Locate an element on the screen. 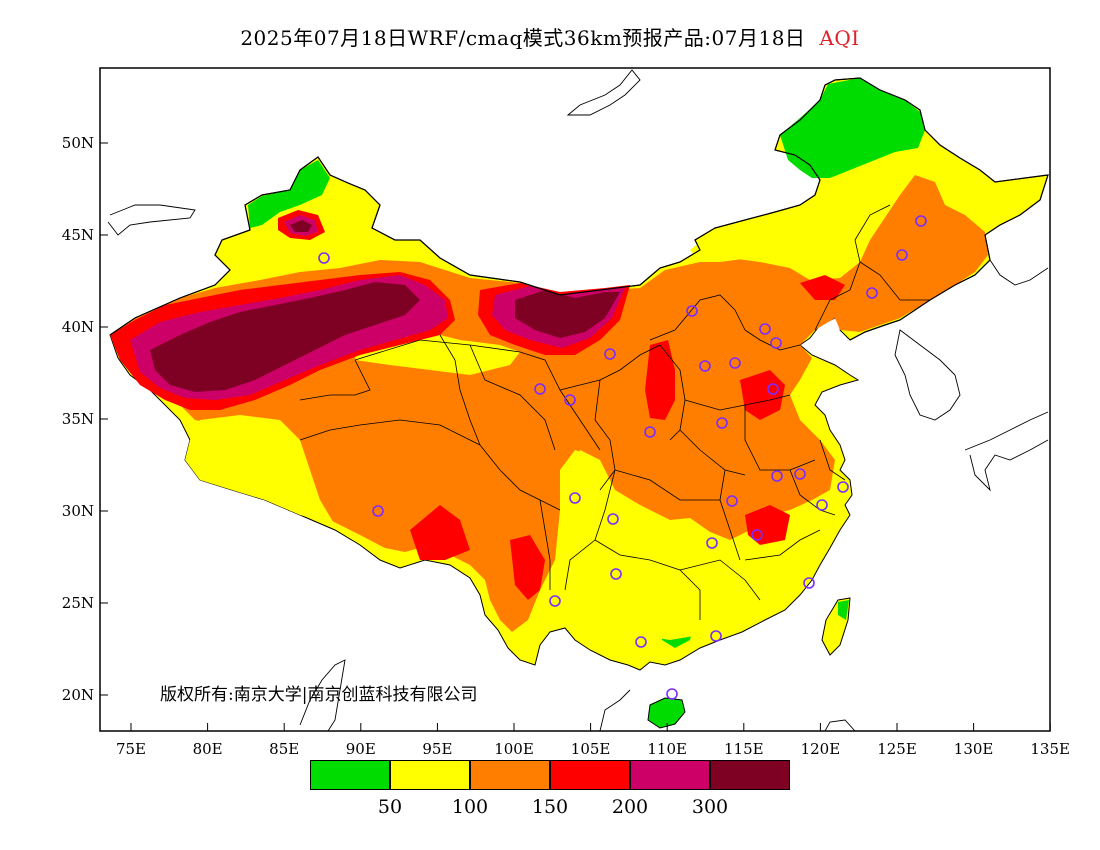  lon-label: 130E is located at coordinates (974, 749).